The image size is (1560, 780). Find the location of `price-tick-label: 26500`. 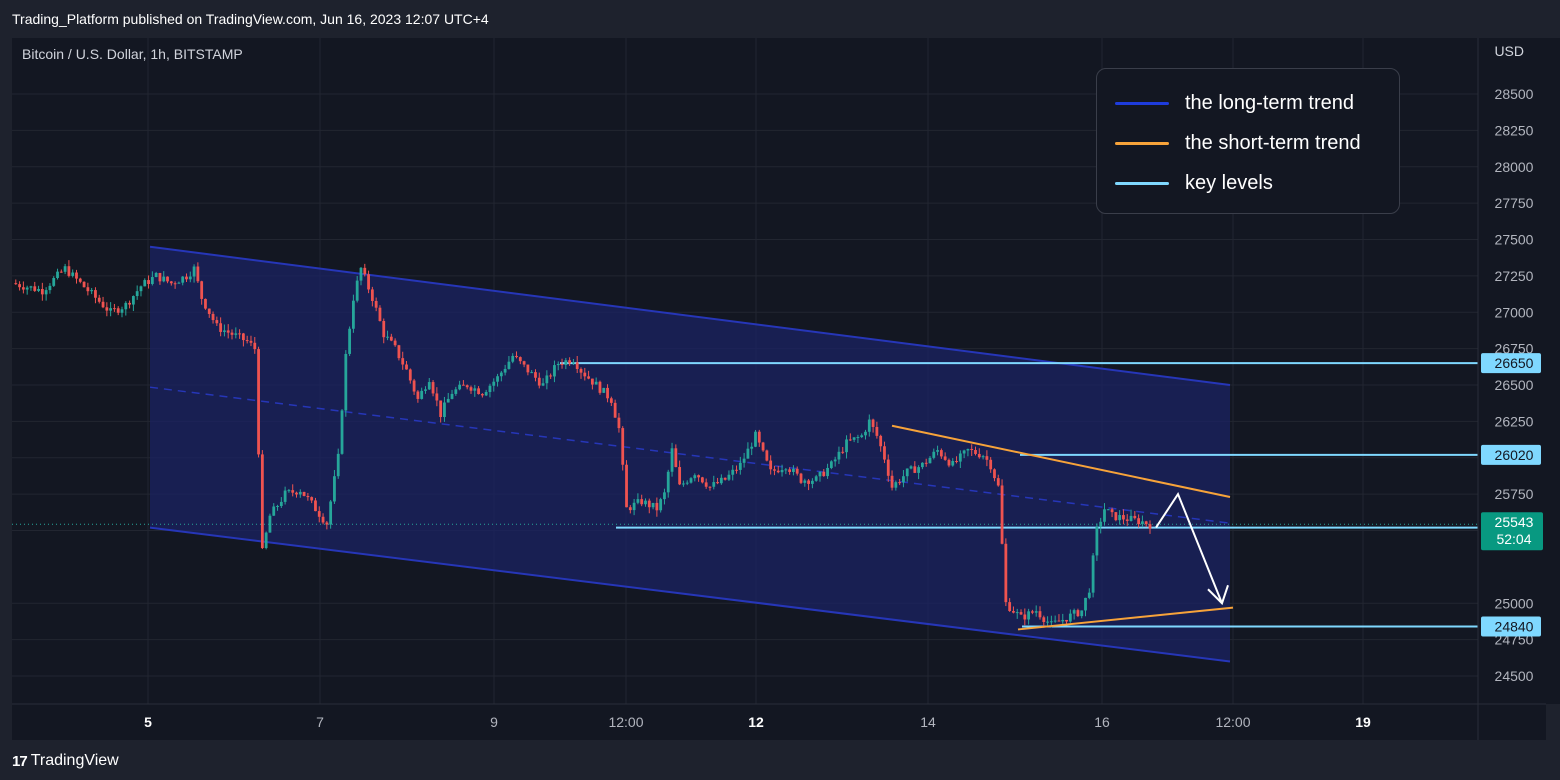

price-tick-label: 26500 is located at coordinates (1514, 385).